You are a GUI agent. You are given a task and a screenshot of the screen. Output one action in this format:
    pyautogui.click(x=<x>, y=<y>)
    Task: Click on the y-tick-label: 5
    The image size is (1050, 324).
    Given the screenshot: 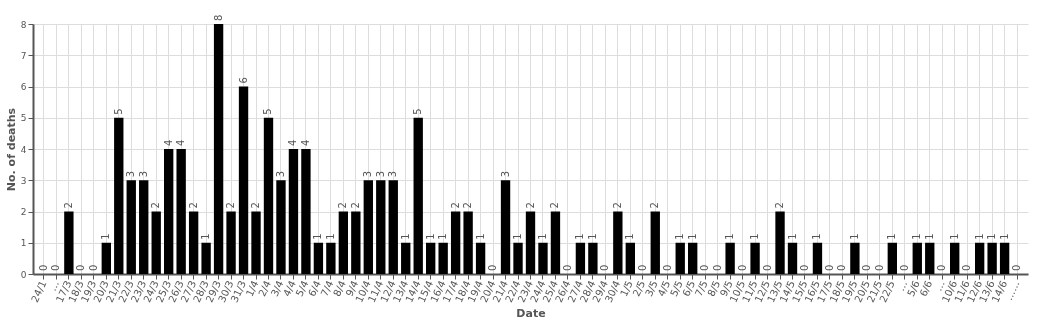 What is the action you would take?
    pyautogui.click(x=23, y=118)
    